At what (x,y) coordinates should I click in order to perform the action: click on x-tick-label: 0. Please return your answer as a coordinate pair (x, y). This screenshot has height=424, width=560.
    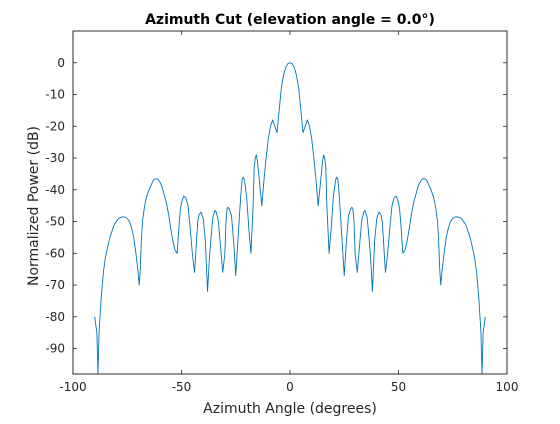
    Looking at the image, I should click on (290, 387).